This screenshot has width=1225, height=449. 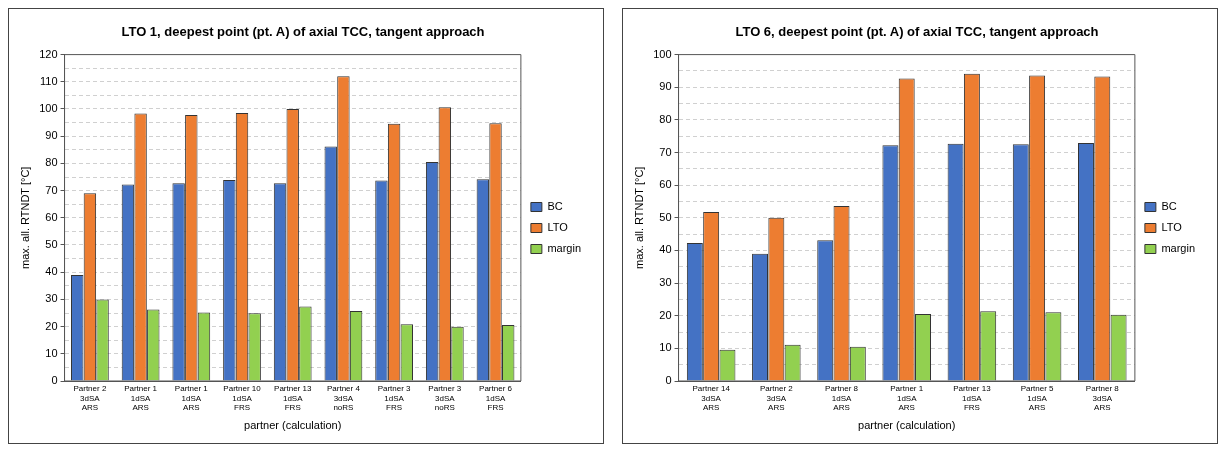 I want to click on x-tick-label: Partner 4 3dSA noRS, so click(x=343, y=398).